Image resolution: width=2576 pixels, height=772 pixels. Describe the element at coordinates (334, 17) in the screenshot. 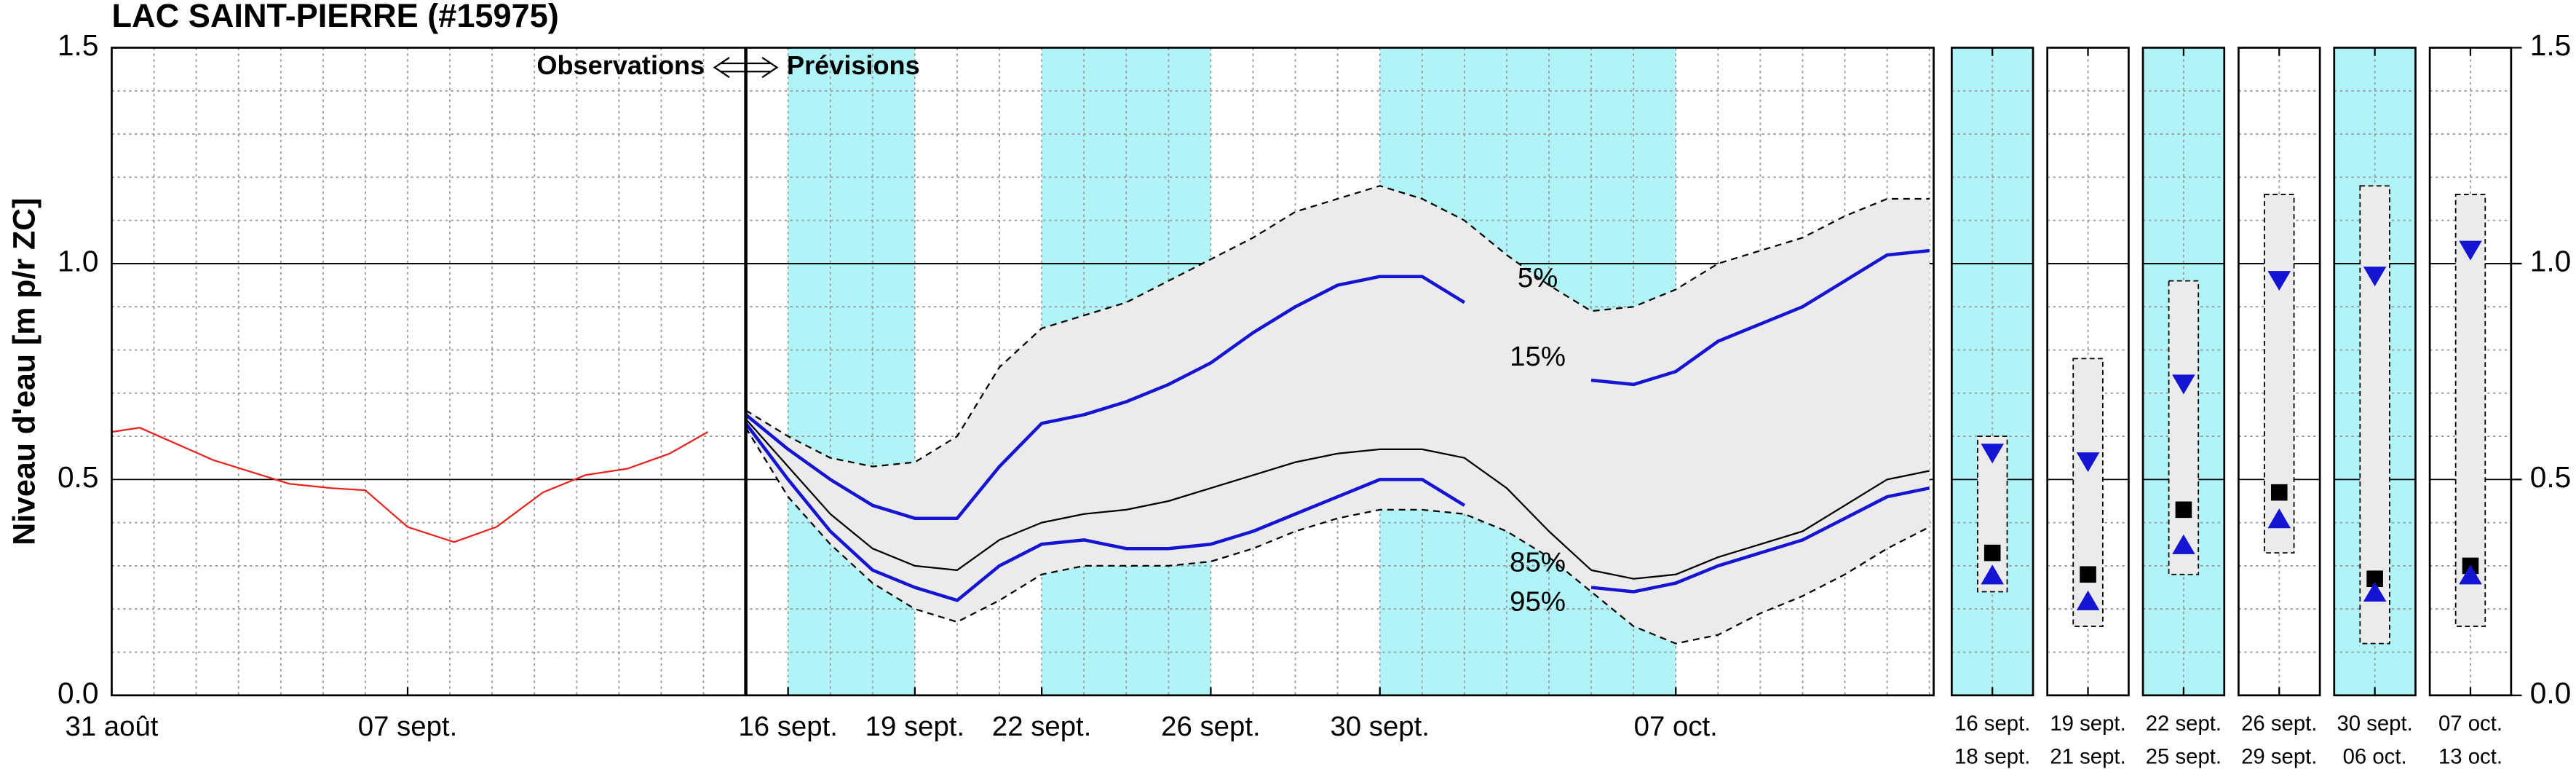

I see `chart-title: LAC SAINT-PIERRE (#15975)` at that location.